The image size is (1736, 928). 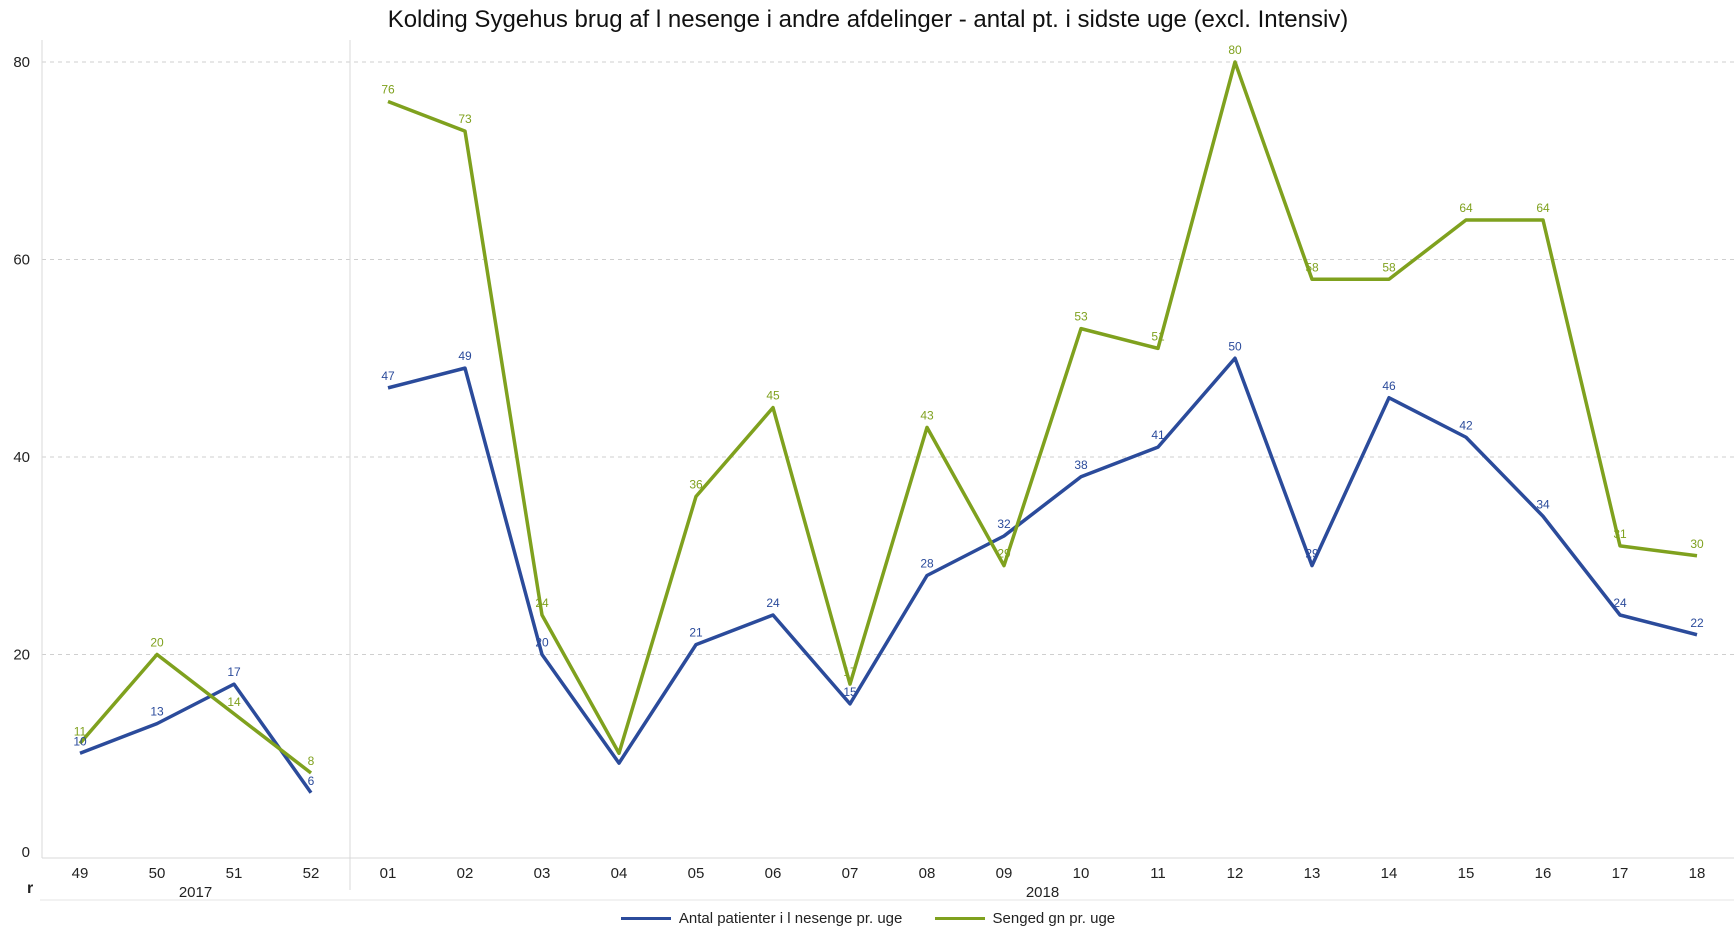 I want to click on x-tick-label-2018-15: 15, so click(x=1466, y=873).